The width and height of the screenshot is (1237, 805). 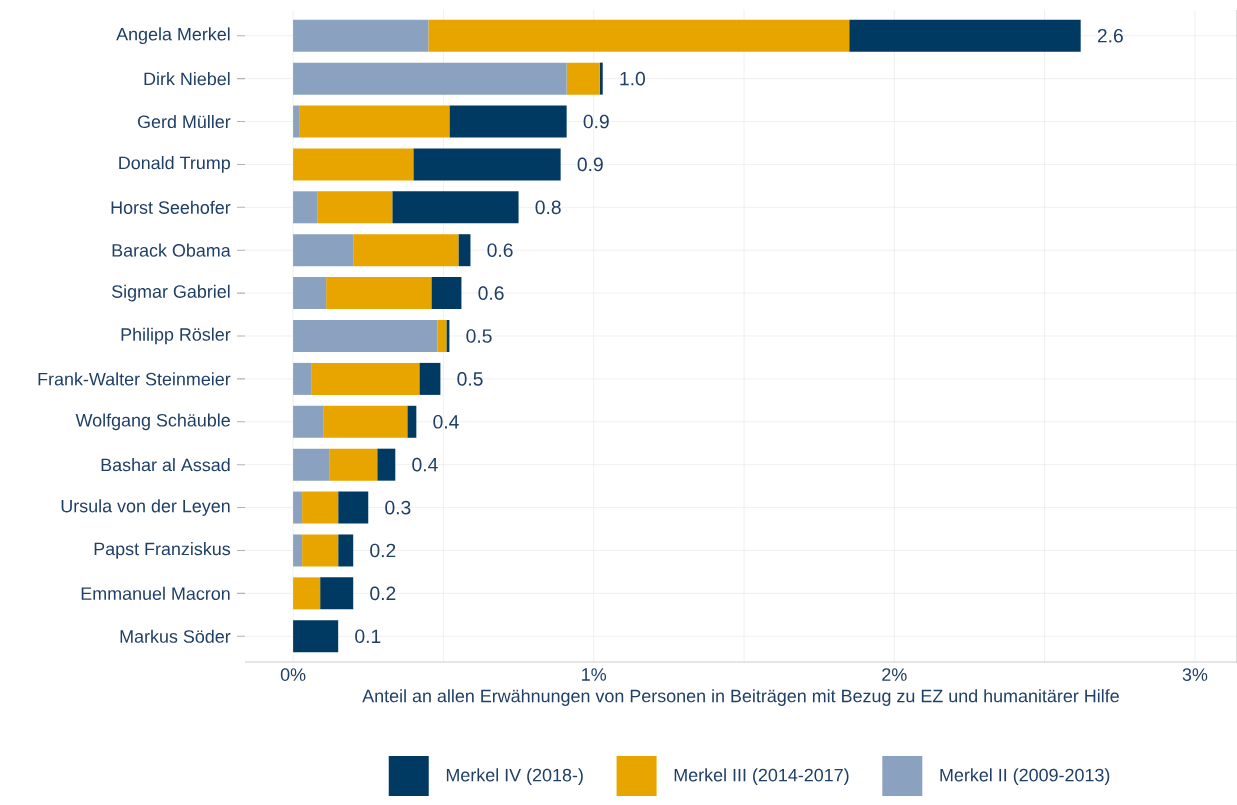 What do you see at coordinates (548, 207) in the screenshot?
I see `total-label: 0.8` at bounding box center [548, 207].